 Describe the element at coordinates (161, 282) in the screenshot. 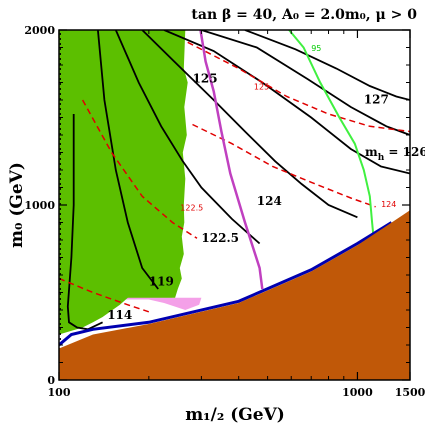

I see `annotation-119: 119` at that location.